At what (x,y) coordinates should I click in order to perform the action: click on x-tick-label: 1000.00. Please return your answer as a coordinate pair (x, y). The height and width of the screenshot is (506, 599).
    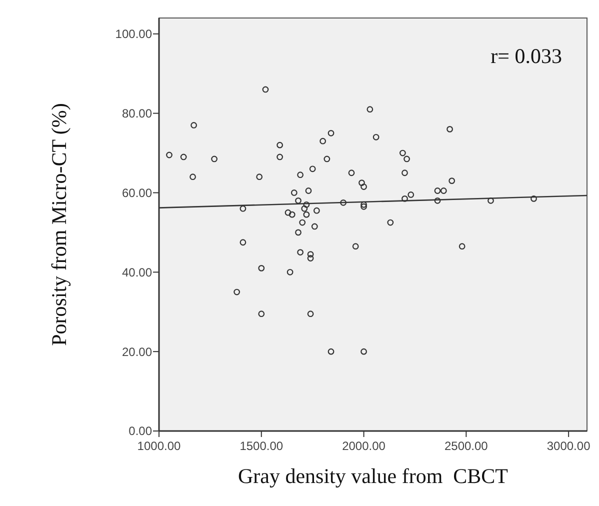
    Looking at the image, I should click on (159, 446).